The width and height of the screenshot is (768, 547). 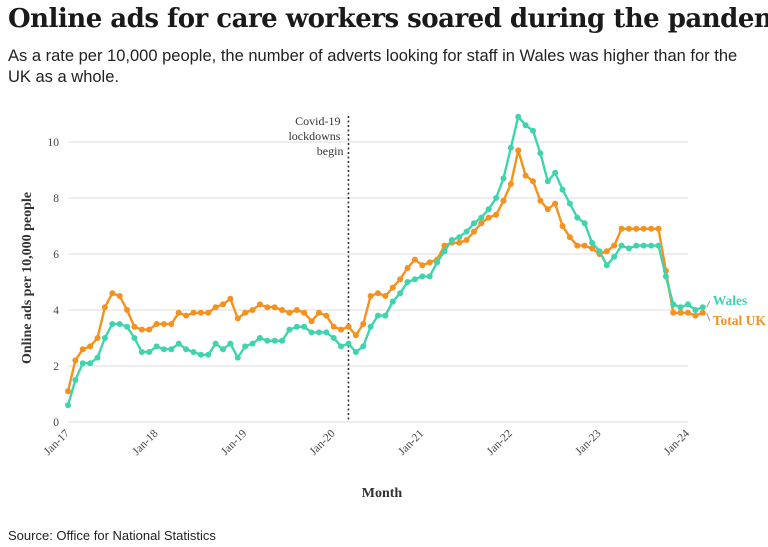 I want to click on x-tick-label: Jan-22, so click(x=500, y=442).